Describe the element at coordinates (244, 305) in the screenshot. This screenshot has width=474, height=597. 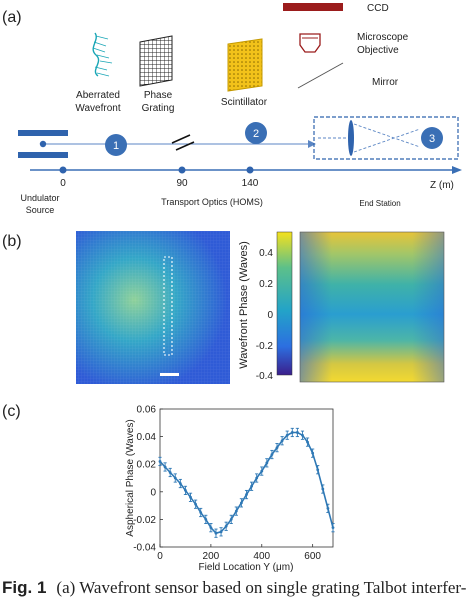
I see `colorbar-label: Wavefront Phase (Waves)` at that location.